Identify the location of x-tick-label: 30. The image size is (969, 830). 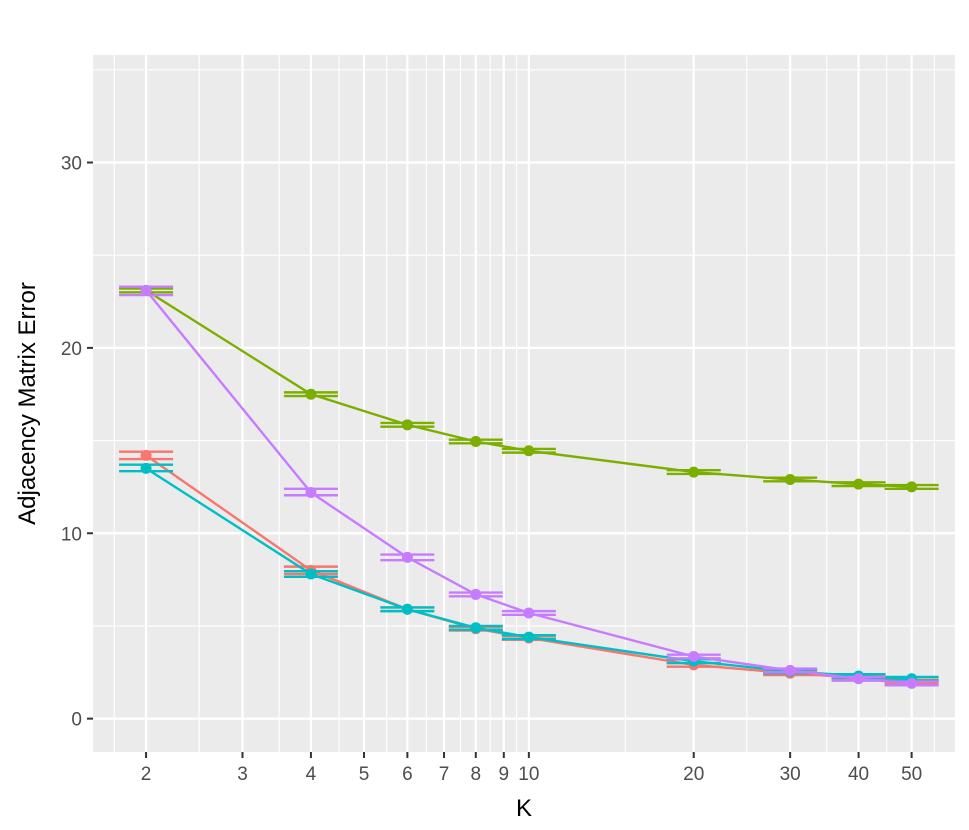
(790, 774).